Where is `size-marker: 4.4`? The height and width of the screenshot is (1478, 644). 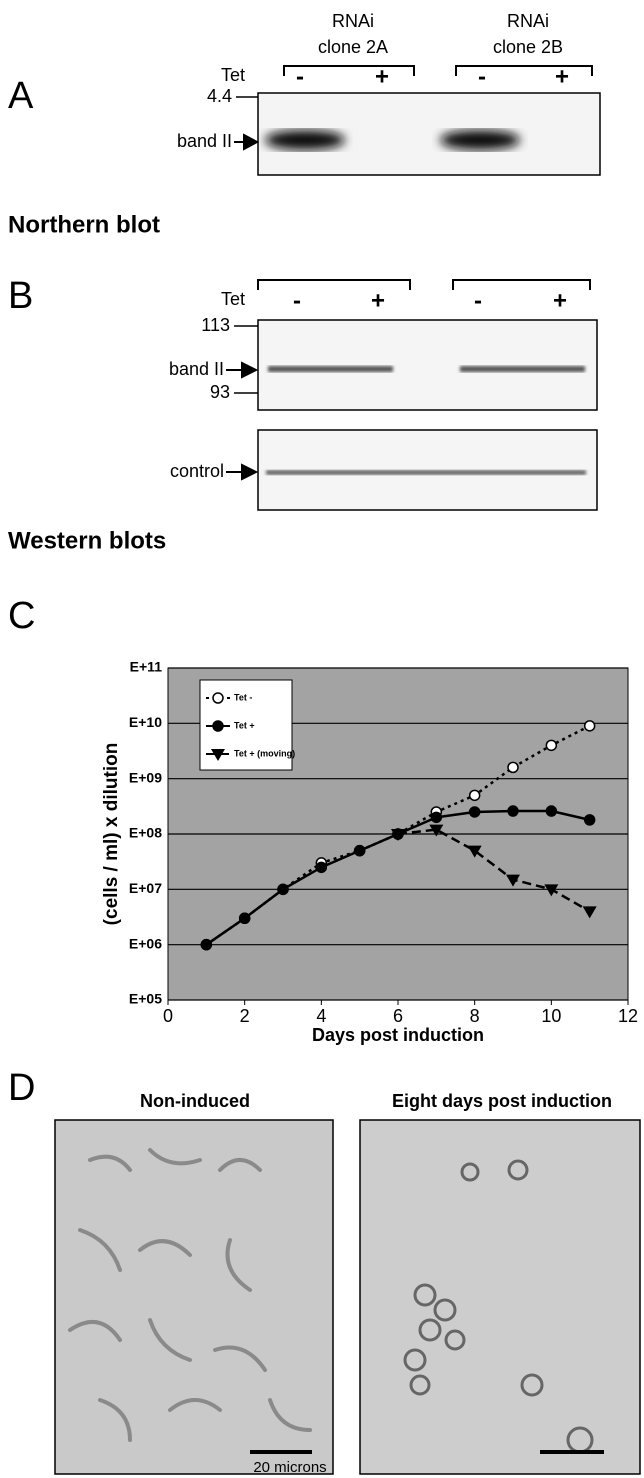
size-marker: 4.4 is located at coordinates (219, 96).